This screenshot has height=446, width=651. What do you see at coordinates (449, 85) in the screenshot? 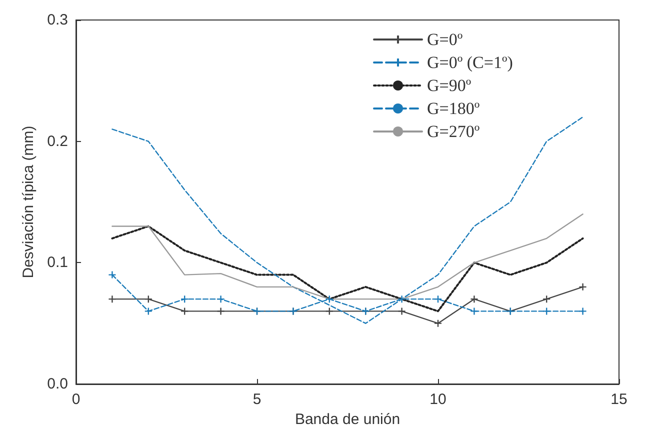
I see `legend-label: G=90º` at bounding box center [449, 85].